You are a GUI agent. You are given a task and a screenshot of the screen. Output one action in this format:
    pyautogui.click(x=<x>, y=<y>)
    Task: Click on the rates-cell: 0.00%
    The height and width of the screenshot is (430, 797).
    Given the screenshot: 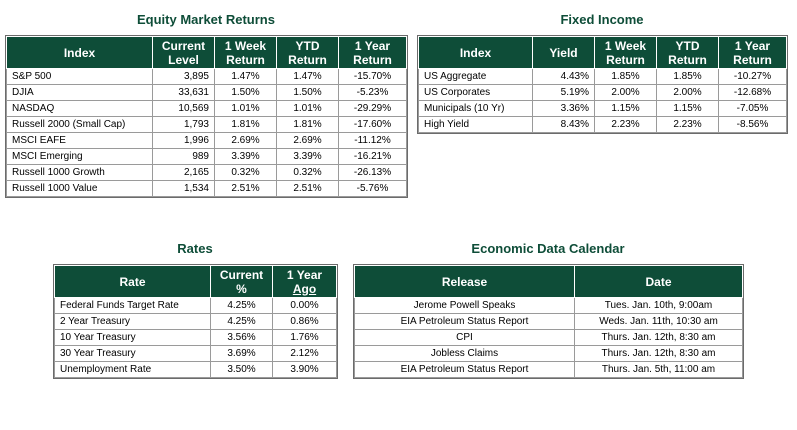 What is the action you would take?
    pyautogui.click(x=304, y=305)
    